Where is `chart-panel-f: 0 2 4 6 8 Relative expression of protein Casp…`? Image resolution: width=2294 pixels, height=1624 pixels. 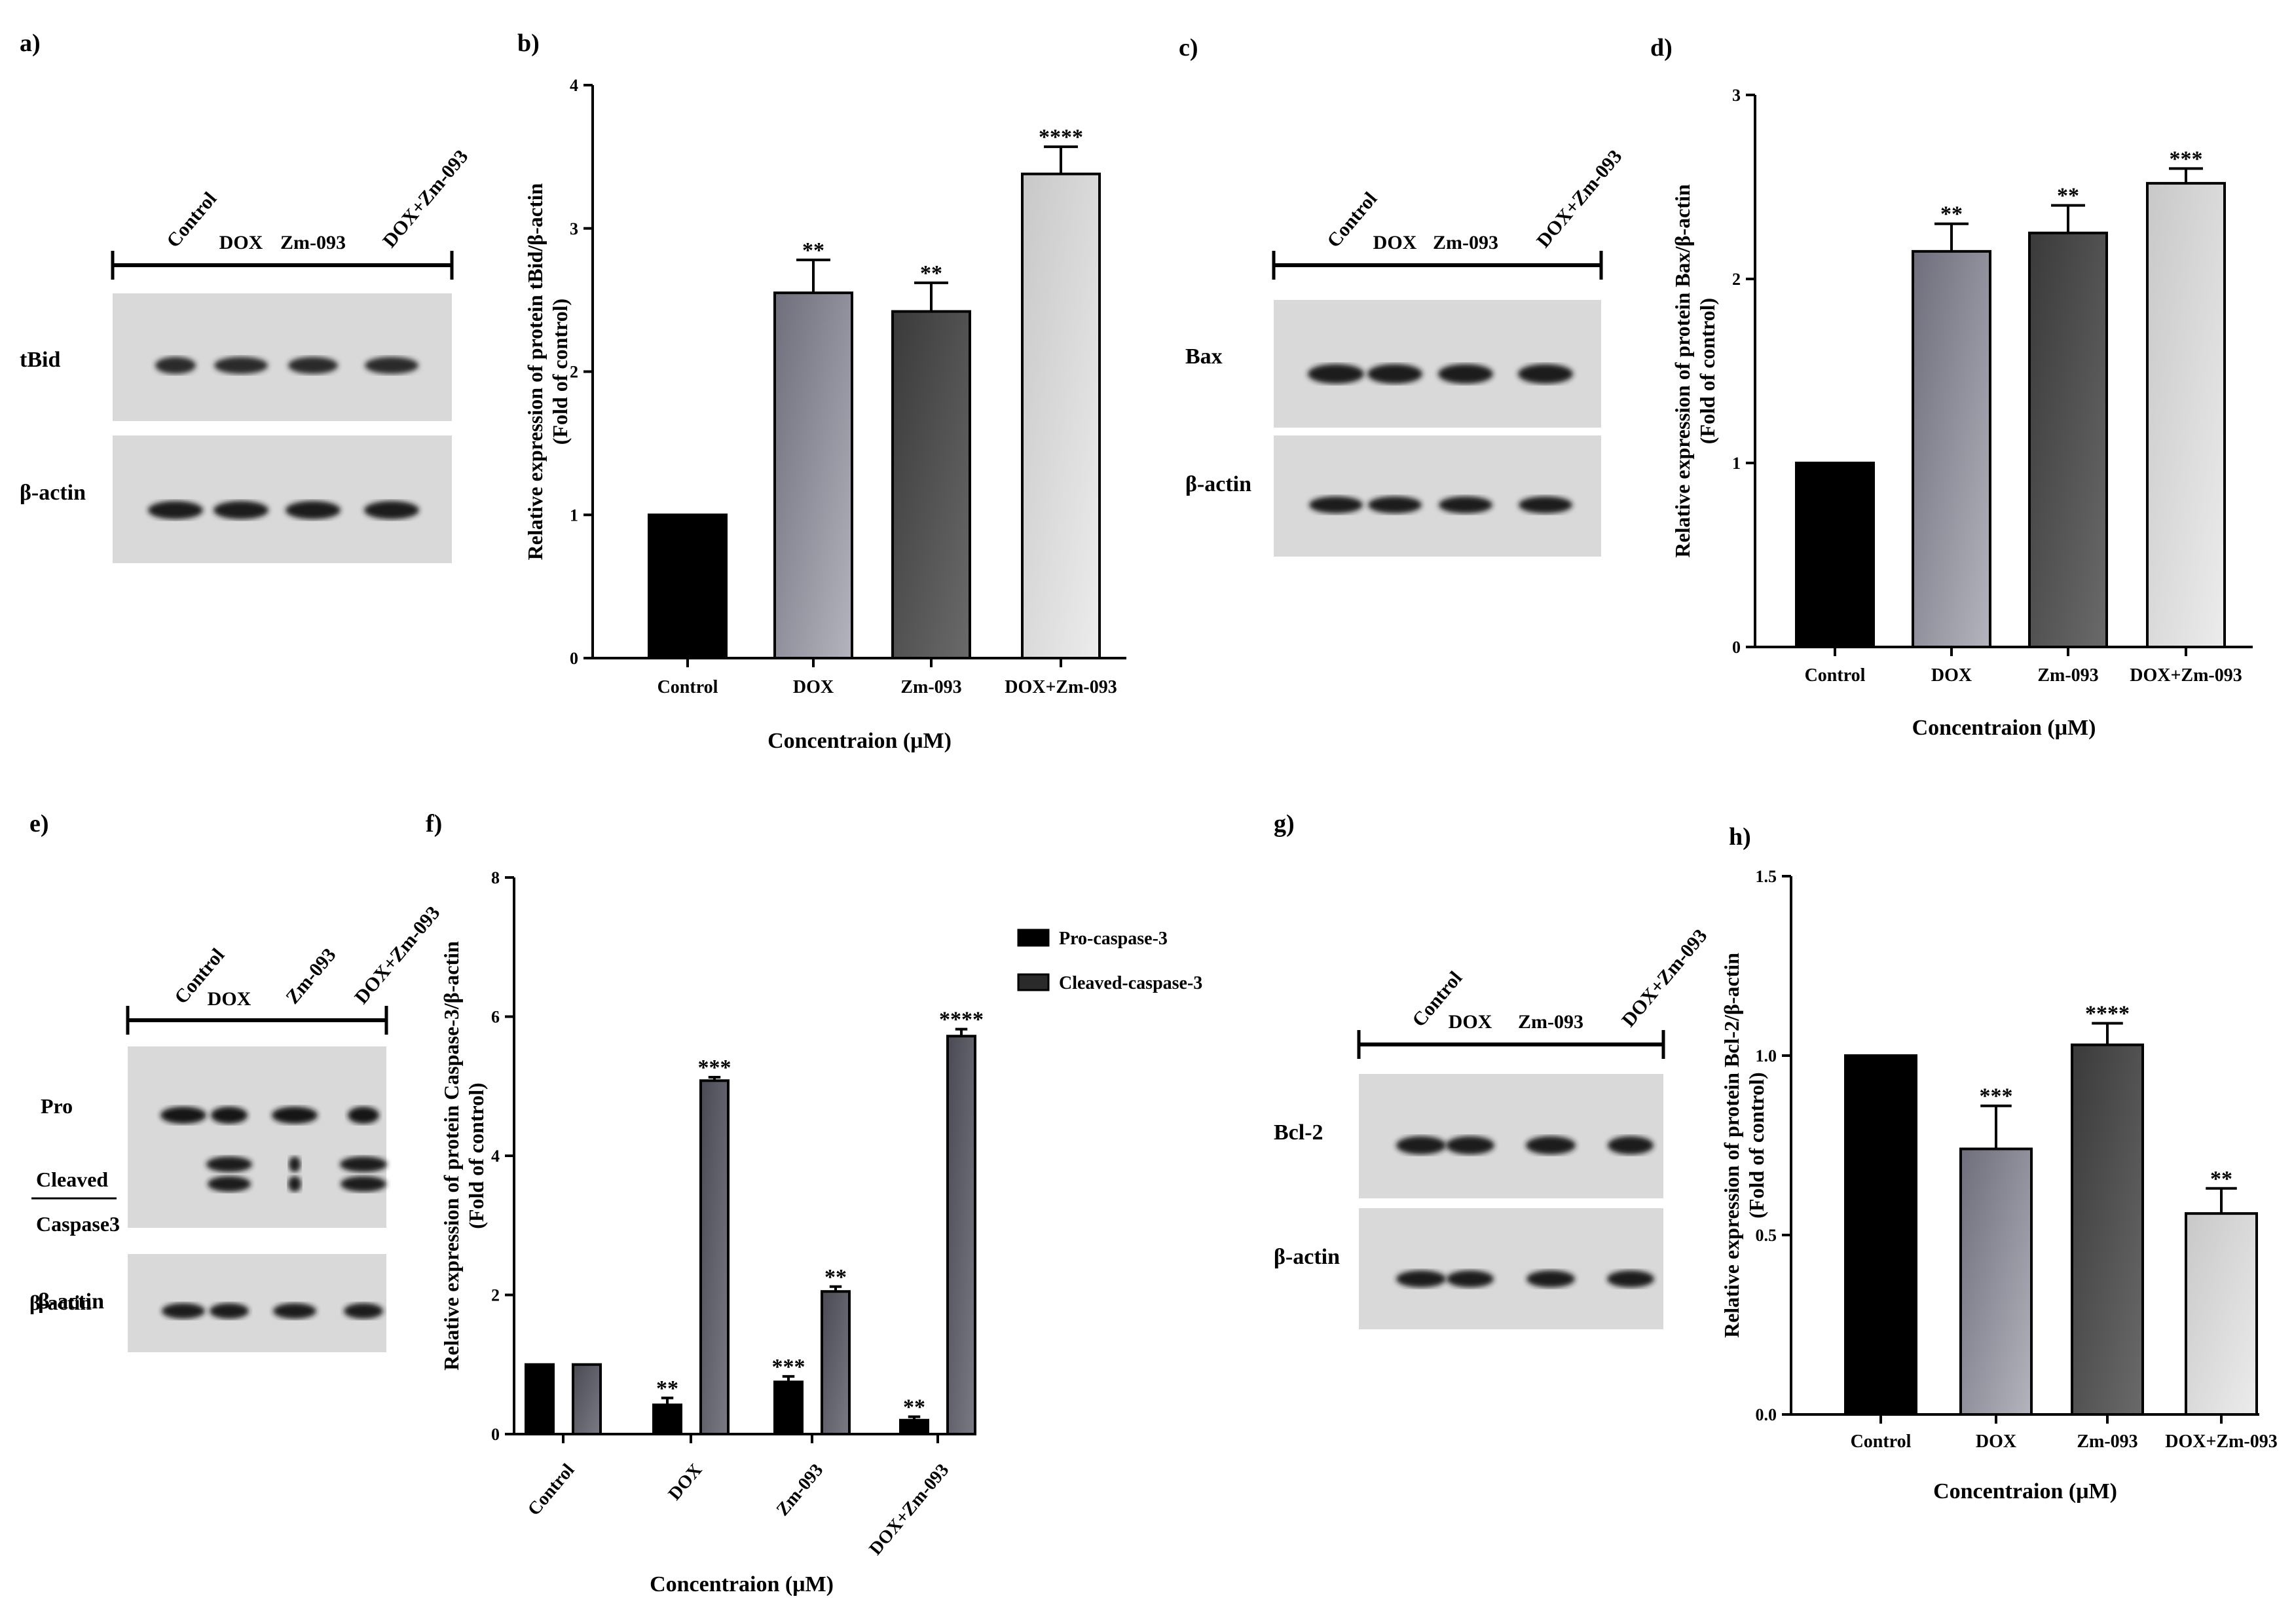 chart-panel-f: 0 2 4 6 8 Relative expression of protein Casp… is located at coordinates (820, 1232).